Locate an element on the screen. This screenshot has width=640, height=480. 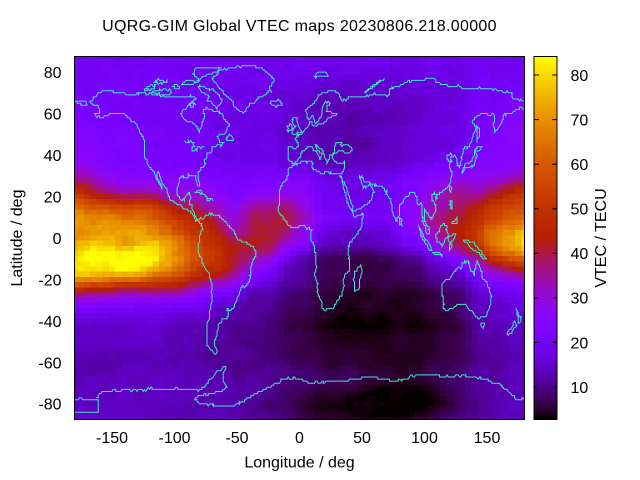
svg-text: -50 is located at coordinates (236, 438).